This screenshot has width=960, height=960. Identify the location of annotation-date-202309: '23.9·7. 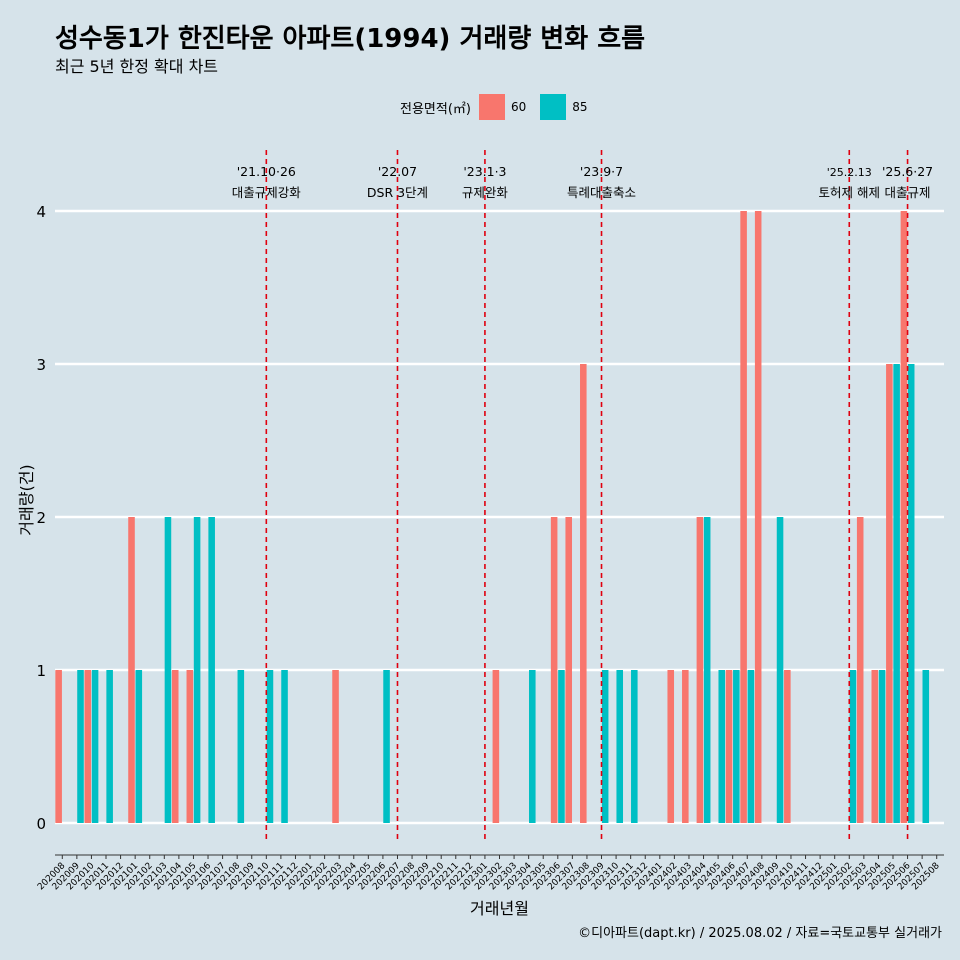
(601, 171).